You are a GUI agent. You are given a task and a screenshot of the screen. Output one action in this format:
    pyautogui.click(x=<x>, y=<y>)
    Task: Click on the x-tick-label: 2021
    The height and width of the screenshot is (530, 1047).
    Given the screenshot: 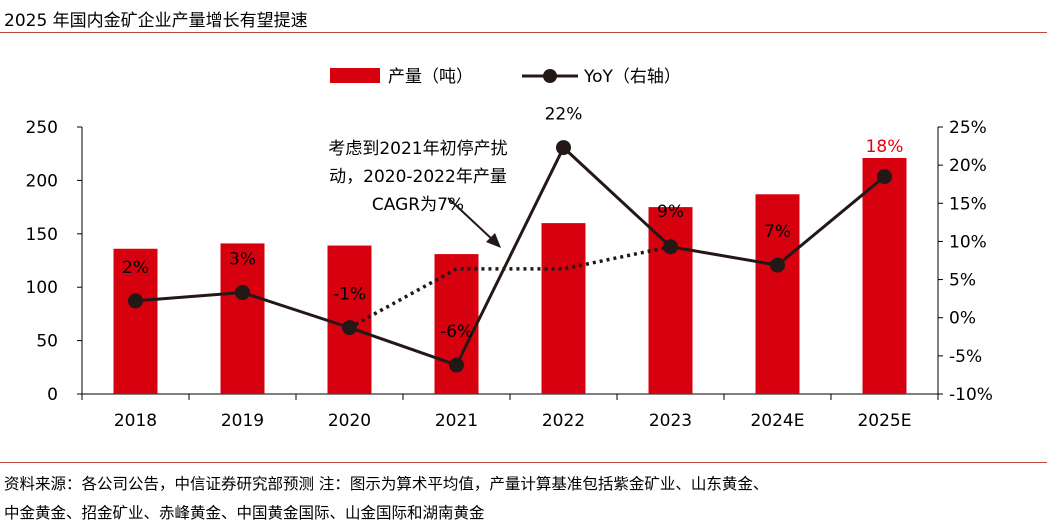 What is the action you would take?
    pyautogui.click(x=456, y=421)
    